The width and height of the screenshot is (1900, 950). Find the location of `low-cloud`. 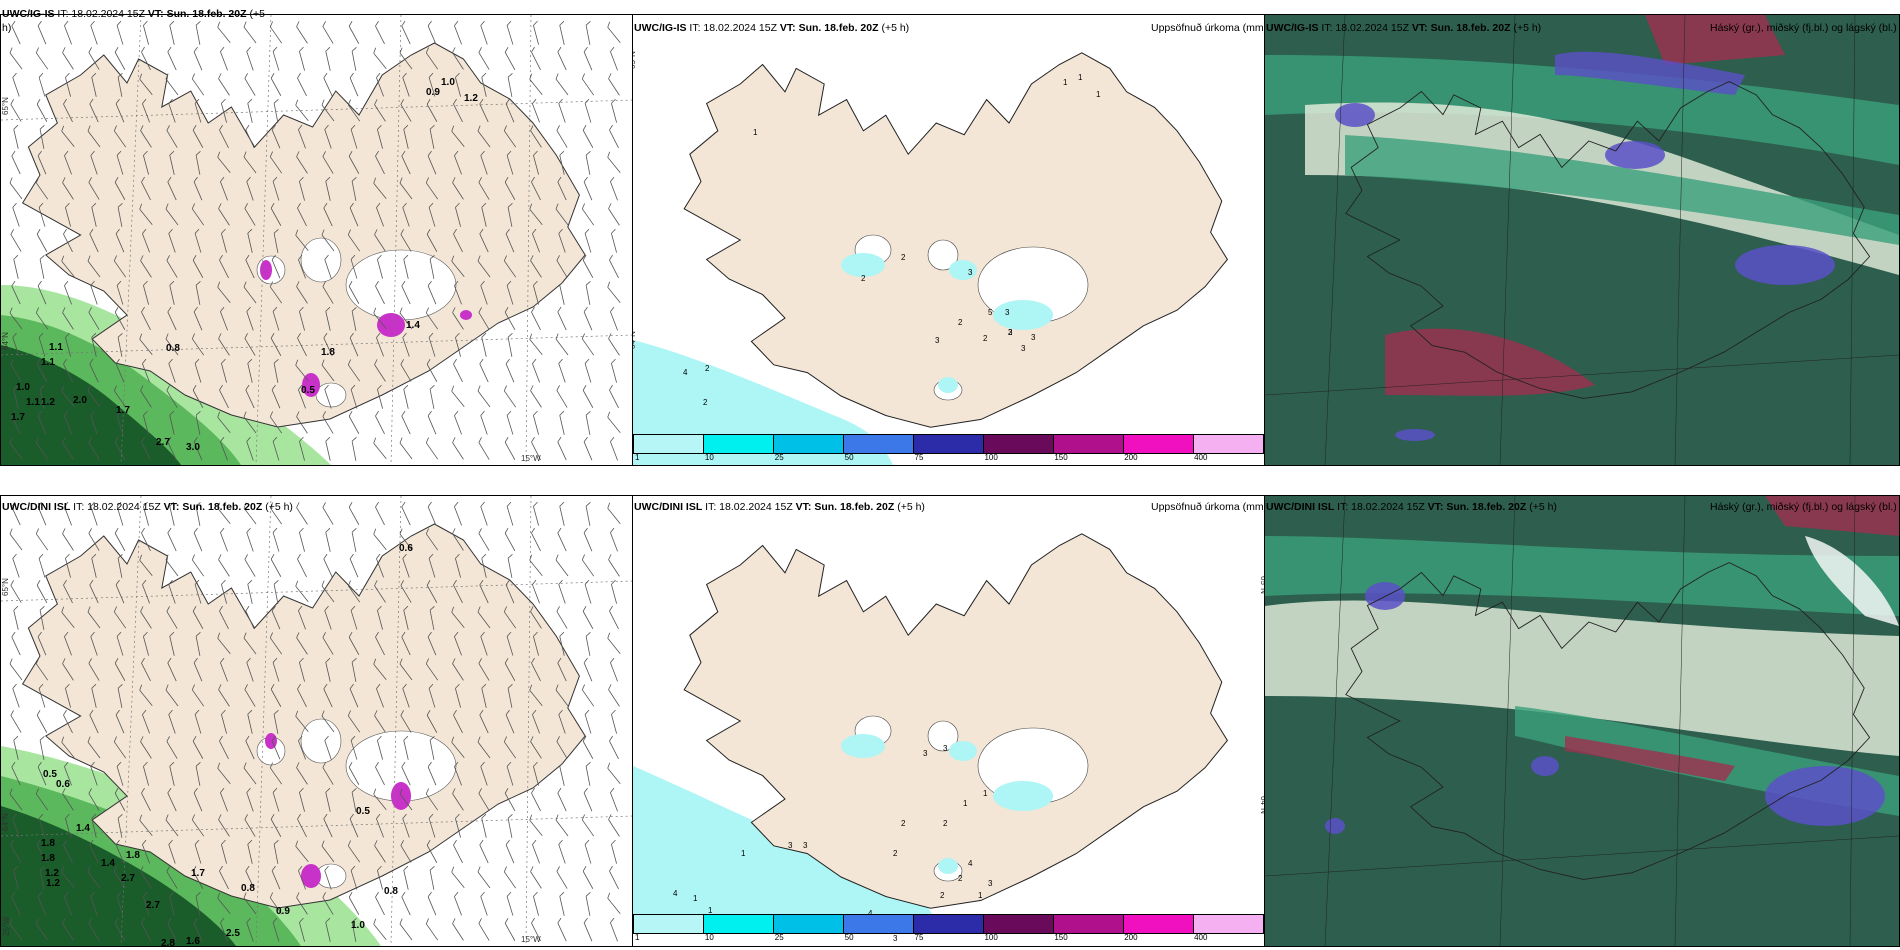

low-cloud is located at coordinates (1545, 766).